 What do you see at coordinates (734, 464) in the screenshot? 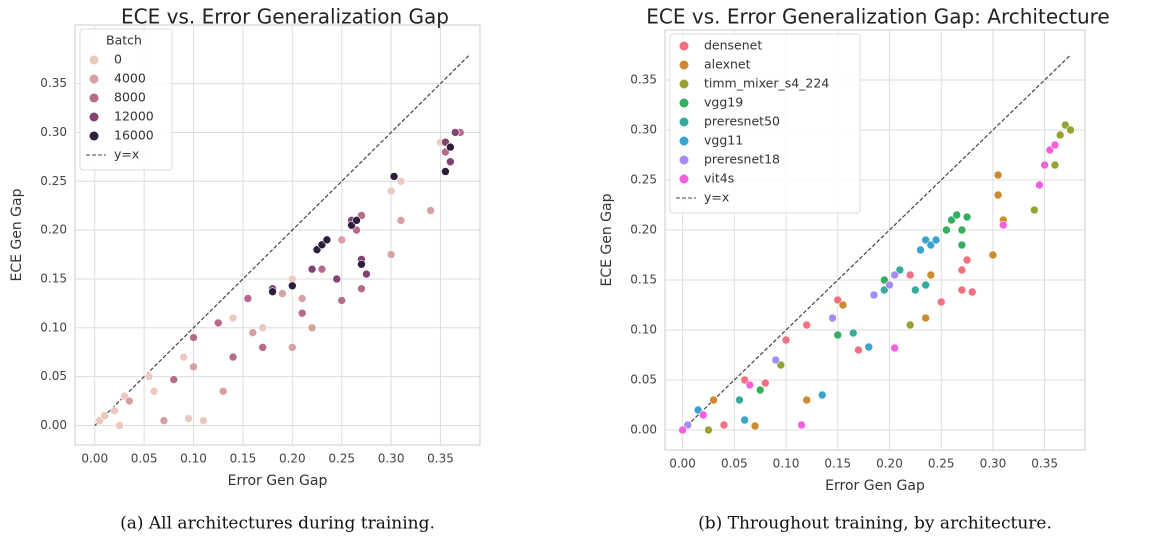
I see `x-tick-label: 0.05` at bounding box center [734, 464].